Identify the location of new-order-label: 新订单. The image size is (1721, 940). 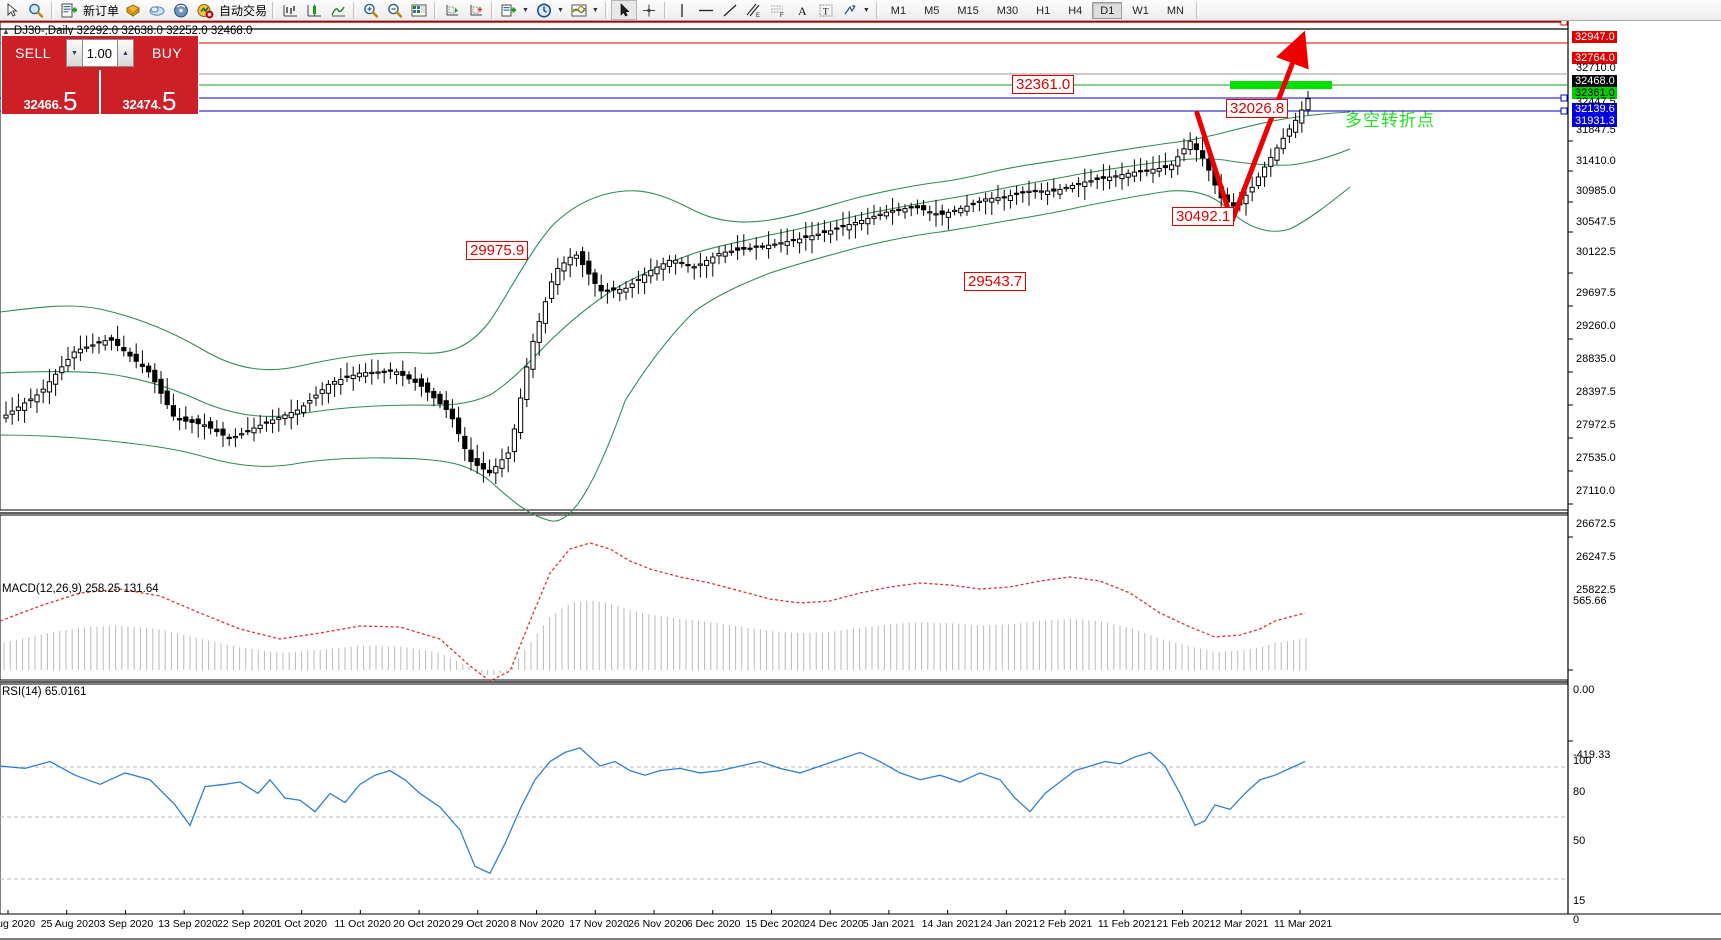
(101, 10).